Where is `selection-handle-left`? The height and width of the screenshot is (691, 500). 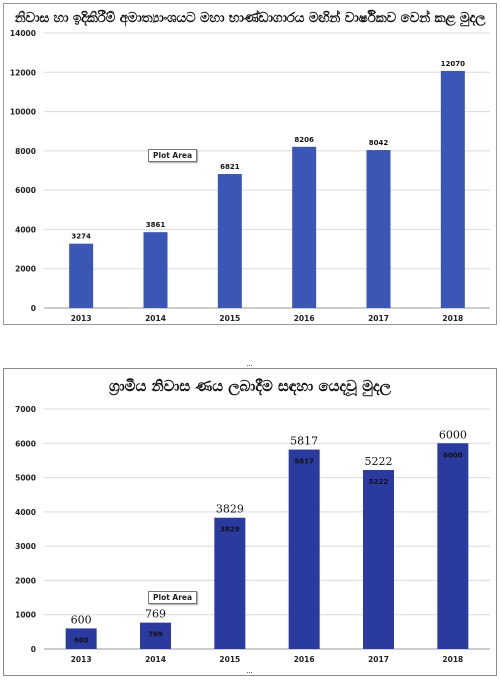
selection-handle-left is located at coordinates (1, 522).